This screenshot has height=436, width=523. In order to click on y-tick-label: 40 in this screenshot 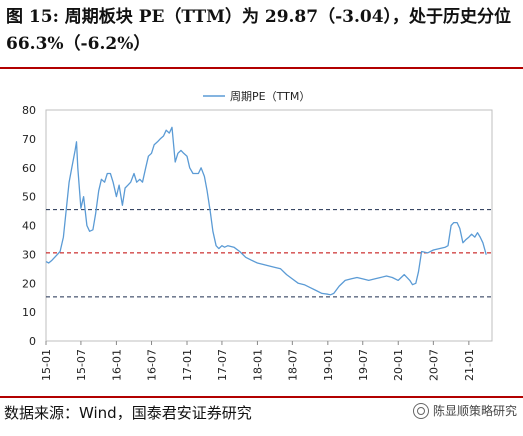, I will do `click(29, 226)`.